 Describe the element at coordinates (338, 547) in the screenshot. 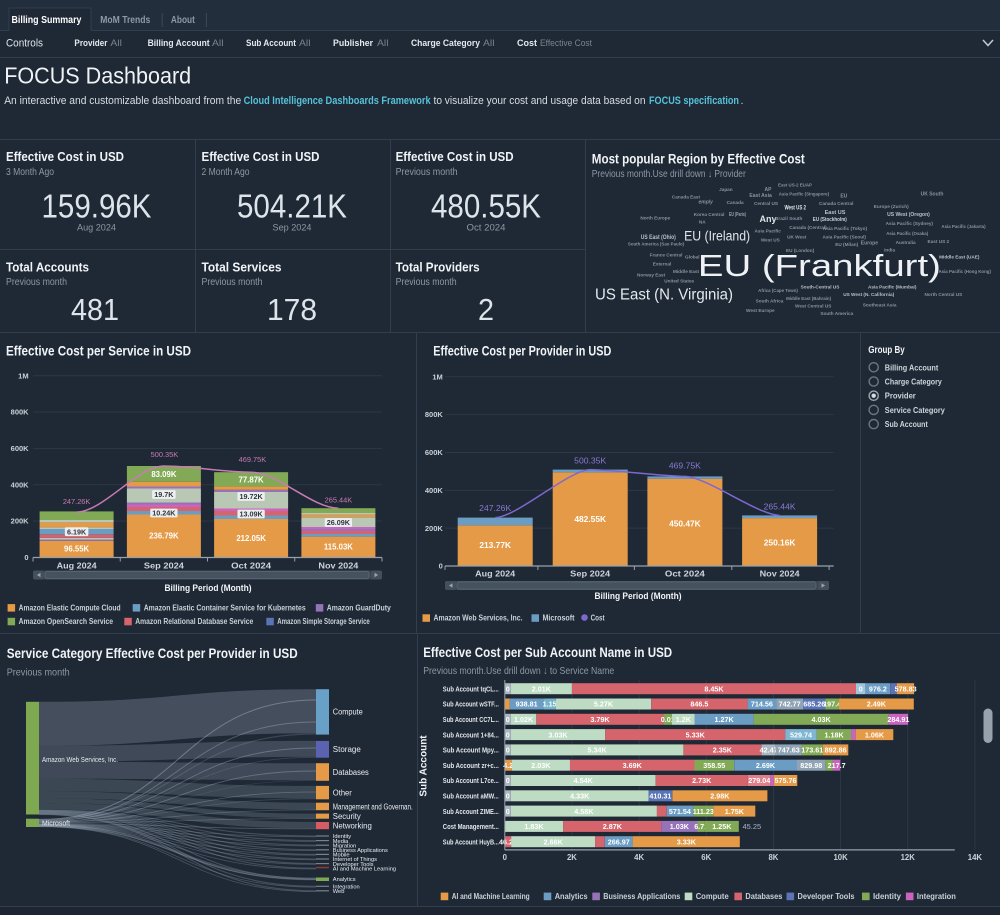

I see `svg-text: 115.03K` at that location.